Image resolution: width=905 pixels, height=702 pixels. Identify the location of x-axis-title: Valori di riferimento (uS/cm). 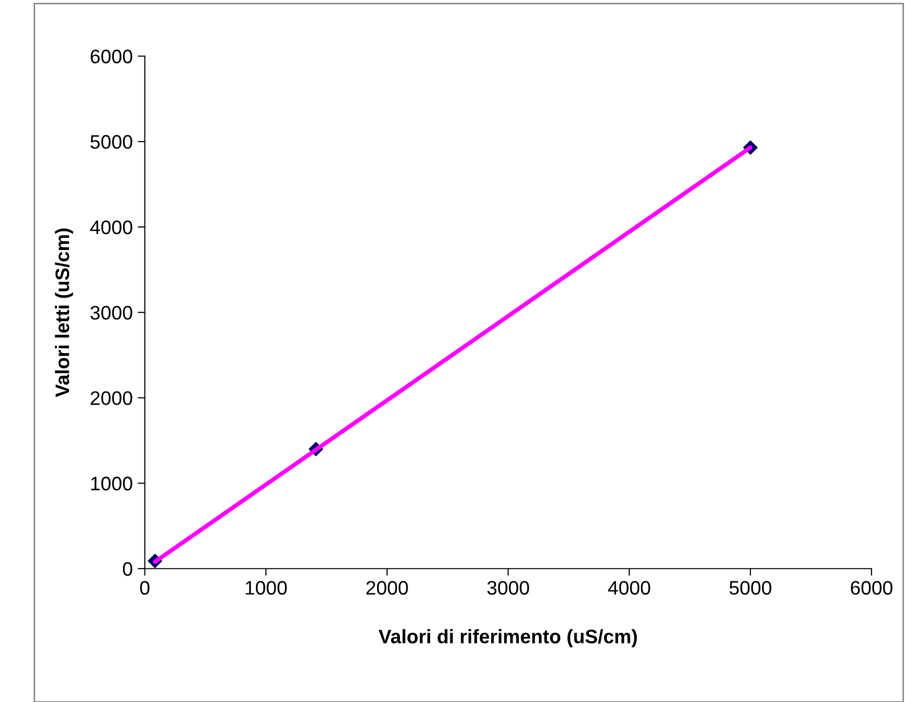
(507, 638).